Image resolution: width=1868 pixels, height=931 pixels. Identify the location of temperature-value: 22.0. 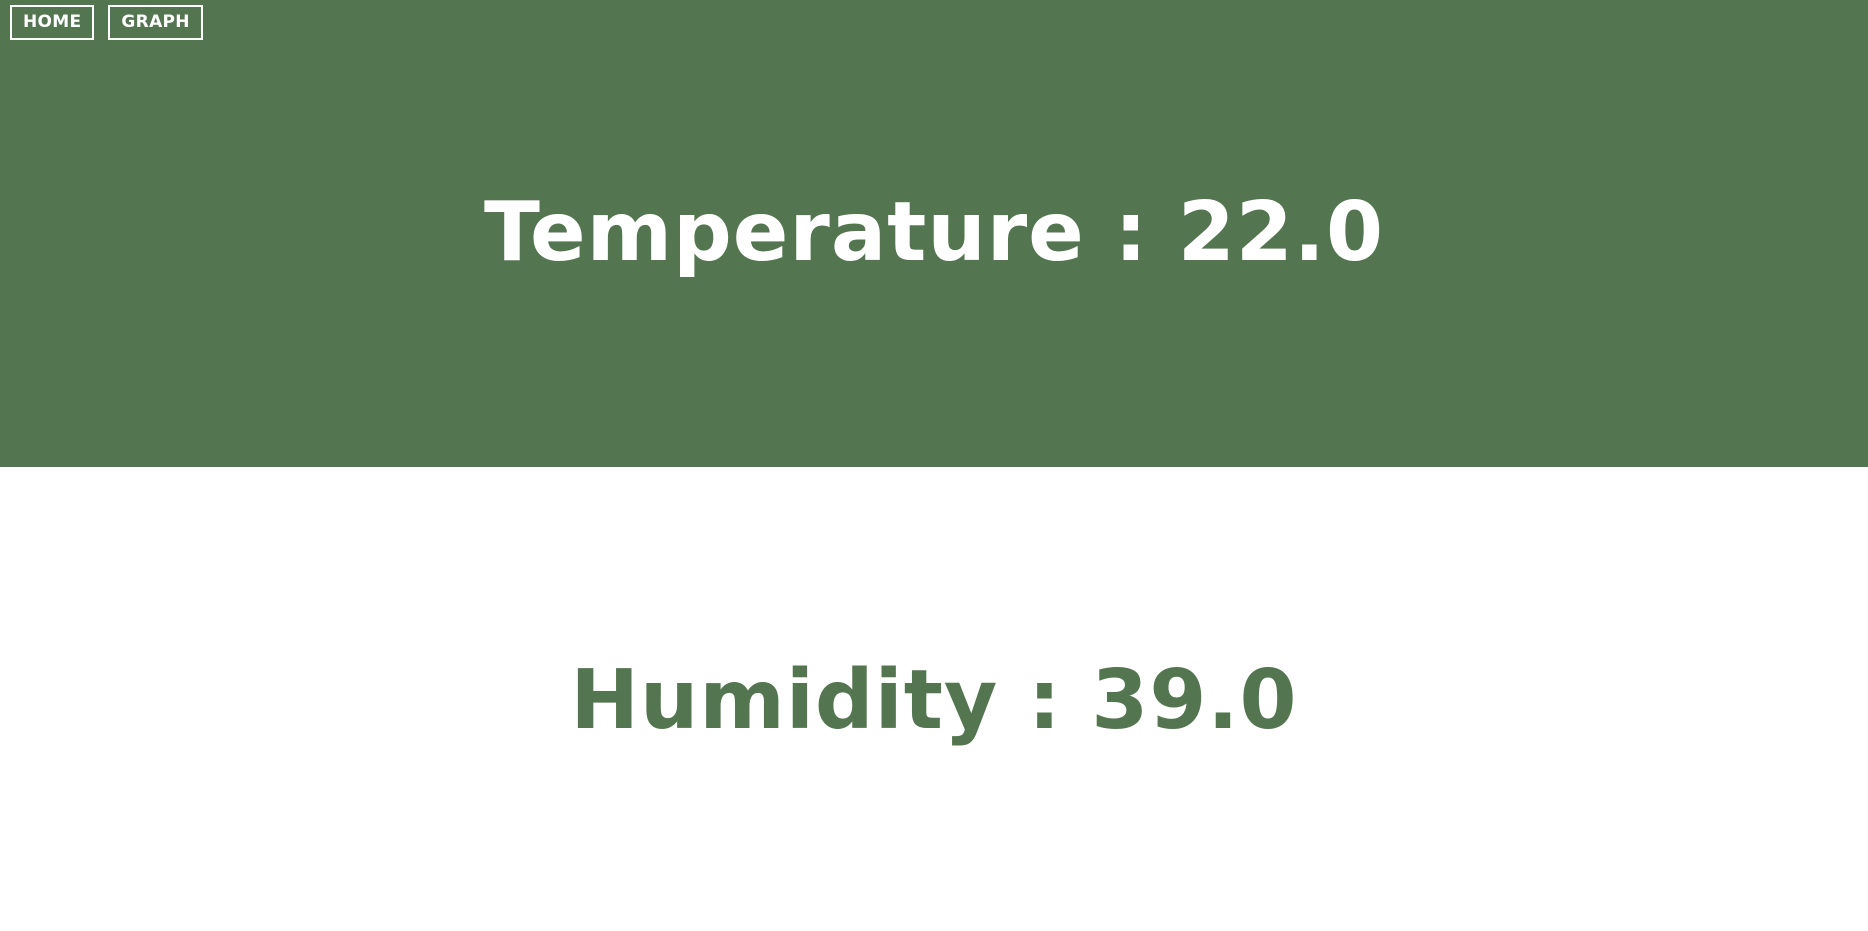
(1281, 232).